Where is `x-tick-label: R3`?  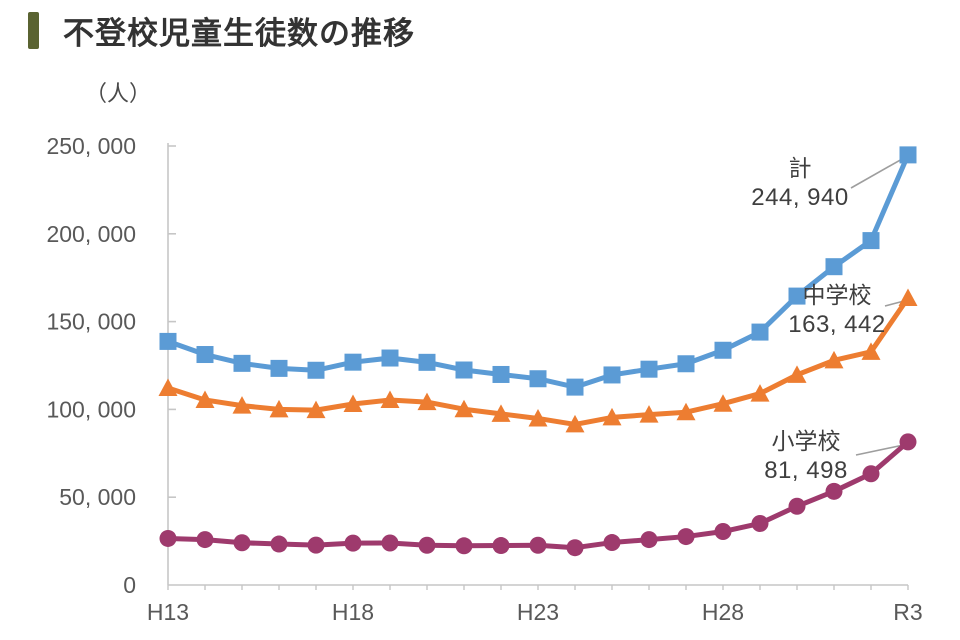
x-tick-label: R3 is located at coordinates (907, 612).